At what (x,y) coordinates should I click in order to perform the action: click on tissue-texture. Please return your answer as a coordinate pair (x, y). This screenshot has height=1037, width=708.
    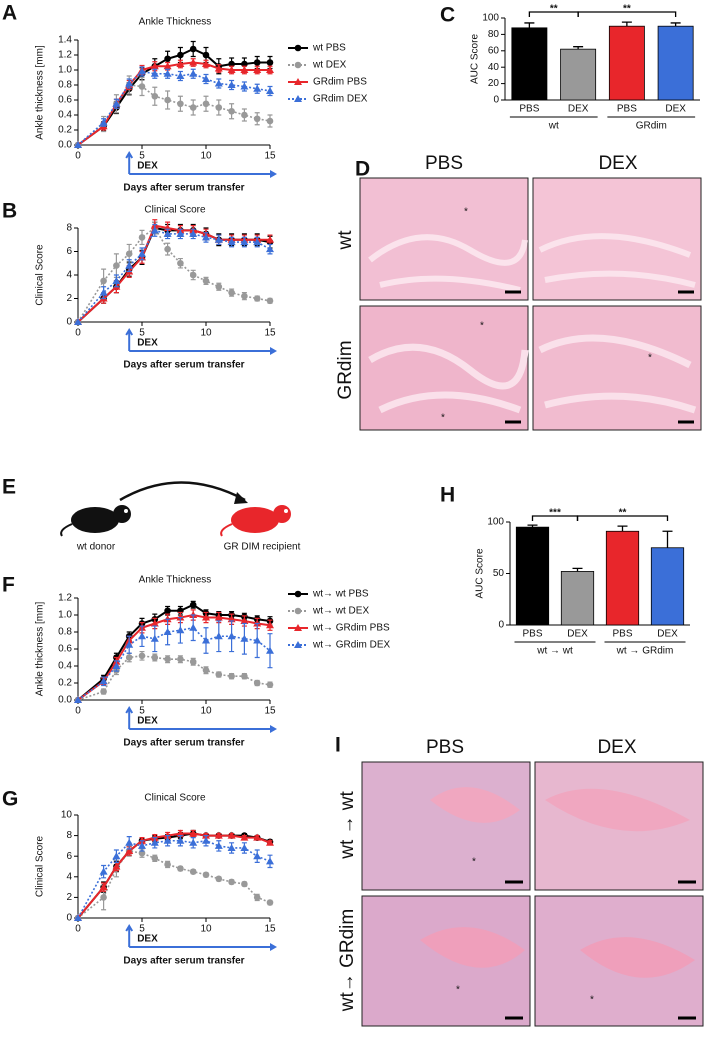
    Looking at the image, I should click on (532, 263).